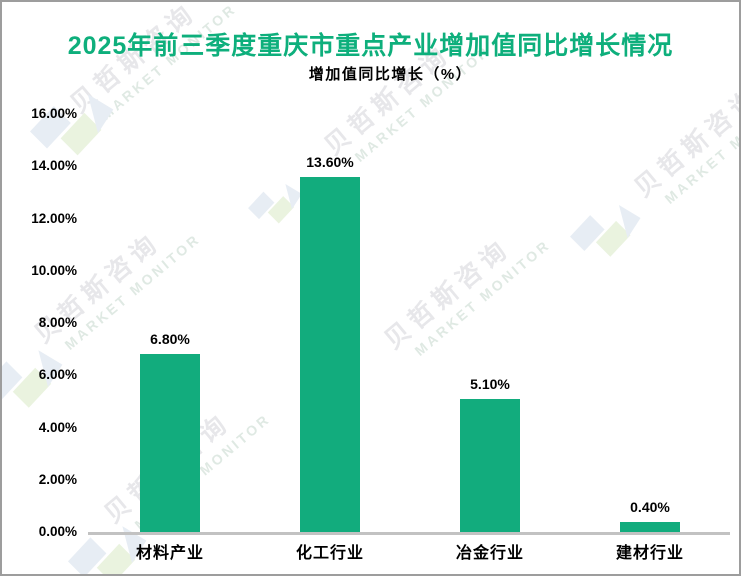 This screenshot has width=741, height=576. Describe the element at coordinates (490, 465) in the screenshot. I see `bar-冶金行业` at that location.